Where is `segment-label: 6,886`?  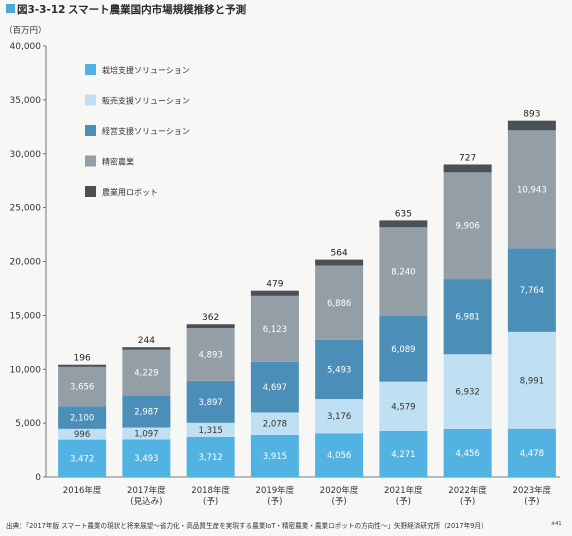
segment-label: 6,886 is located at coordinates (339, 304).